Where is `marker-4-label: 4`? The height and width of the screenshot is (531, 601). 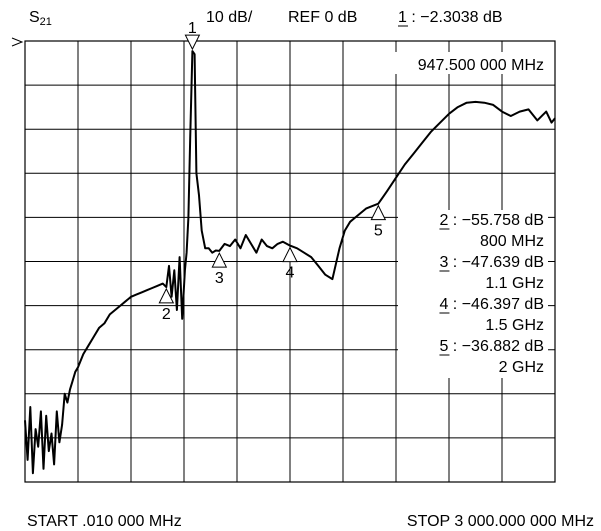 marker-4-label: 4 is located at coordinates (290, 273).